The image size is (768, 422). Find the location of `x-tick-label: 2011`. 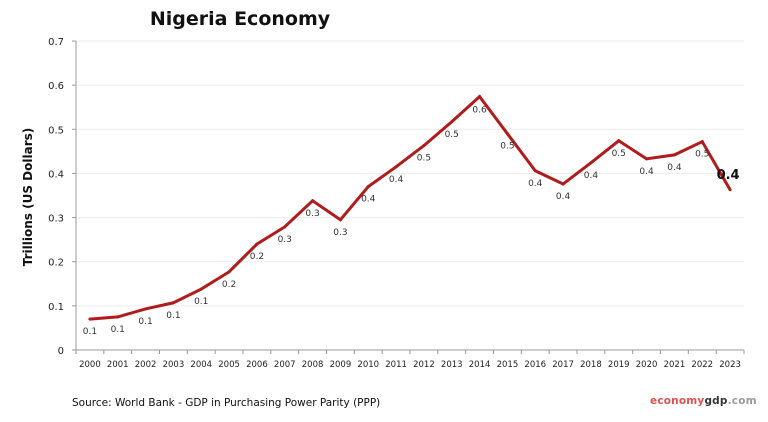

x-tick-label: 2011 is located at coordinates (396, 365).